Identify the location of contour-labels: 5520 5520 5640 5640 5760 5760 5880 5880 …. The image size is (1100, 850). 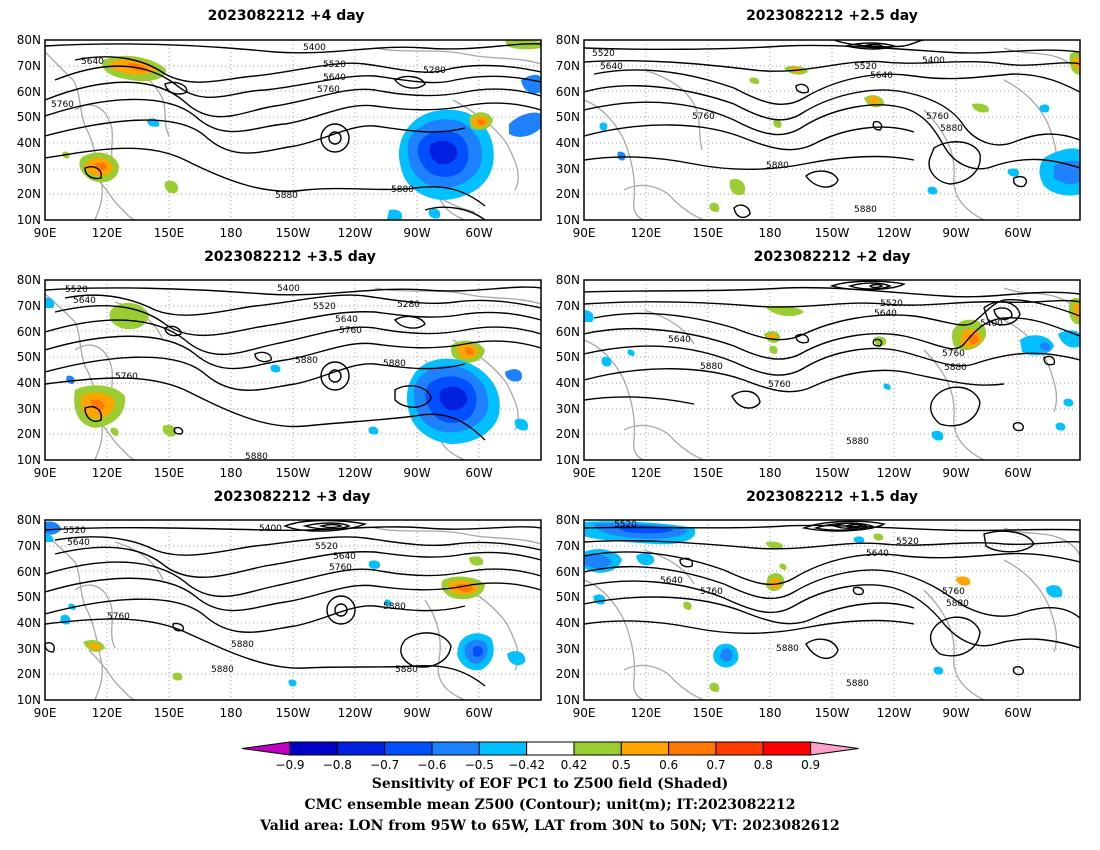
(791, 604).